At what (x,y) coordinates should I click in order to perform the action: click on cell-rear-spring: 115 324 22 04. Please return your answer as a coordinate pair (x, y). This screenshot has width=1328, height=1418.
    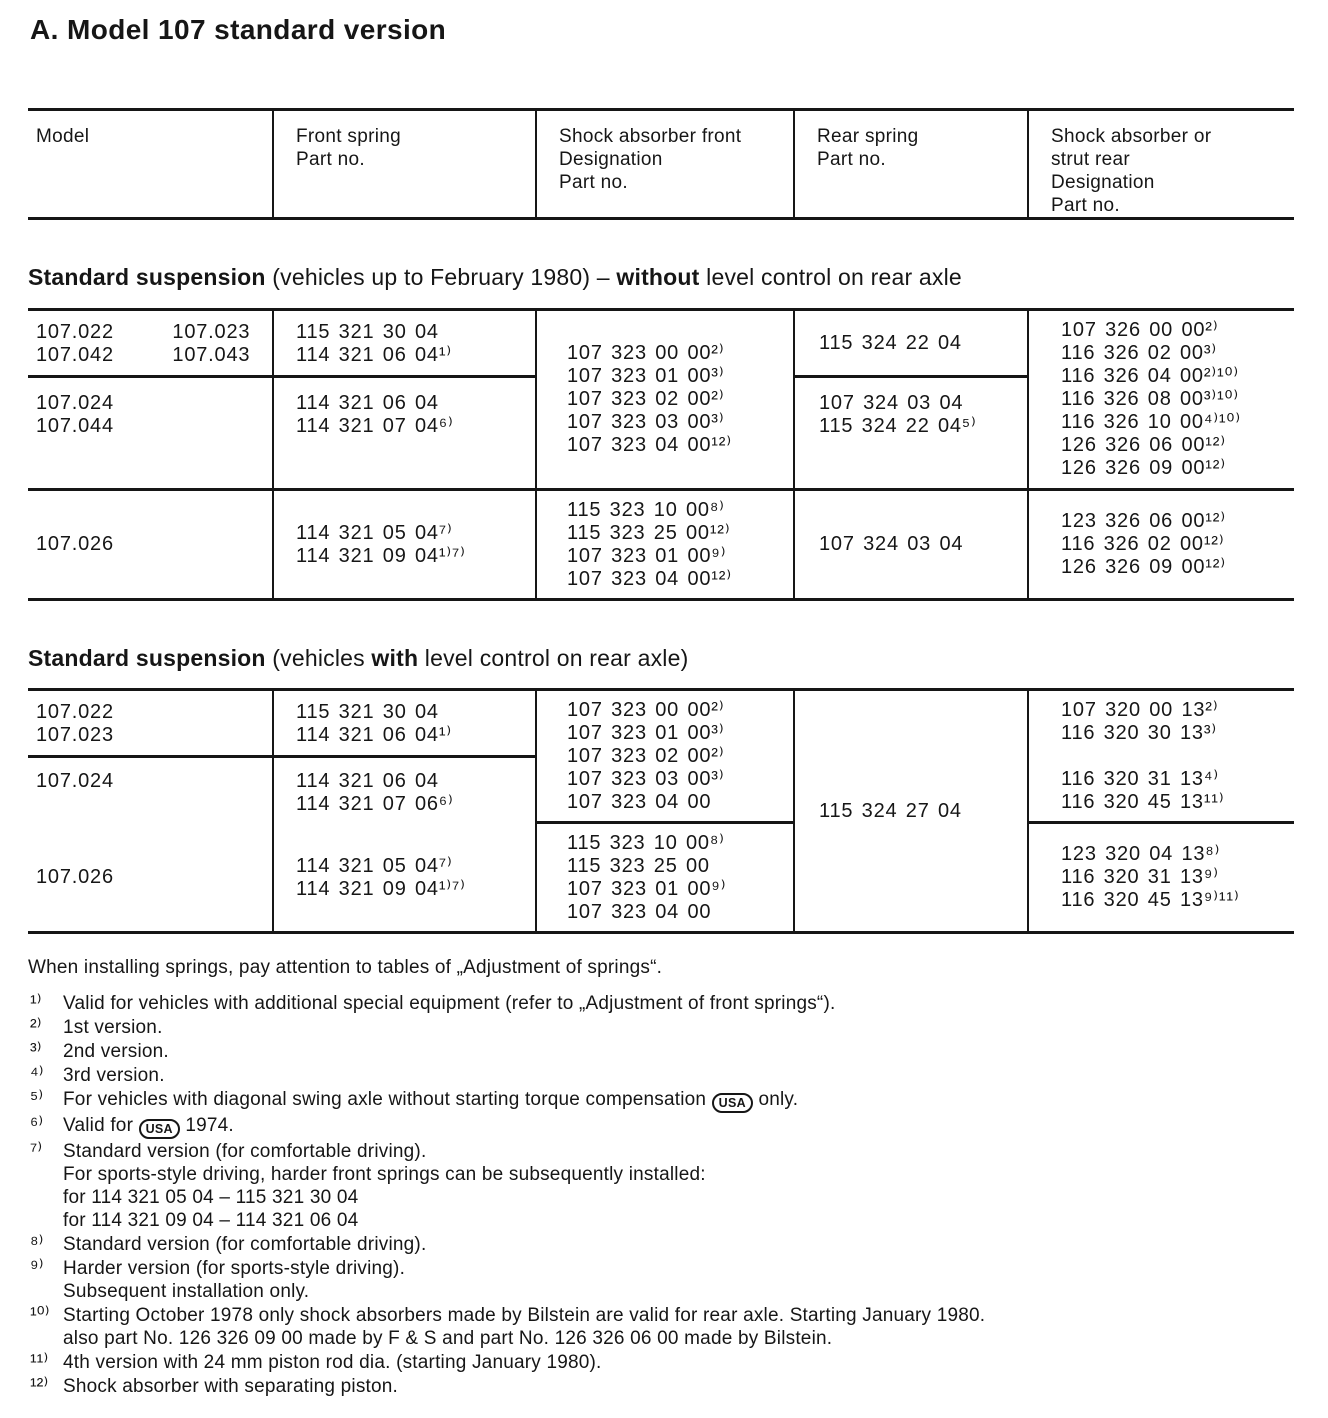
    Looking at the image, I should click on (910, 344).